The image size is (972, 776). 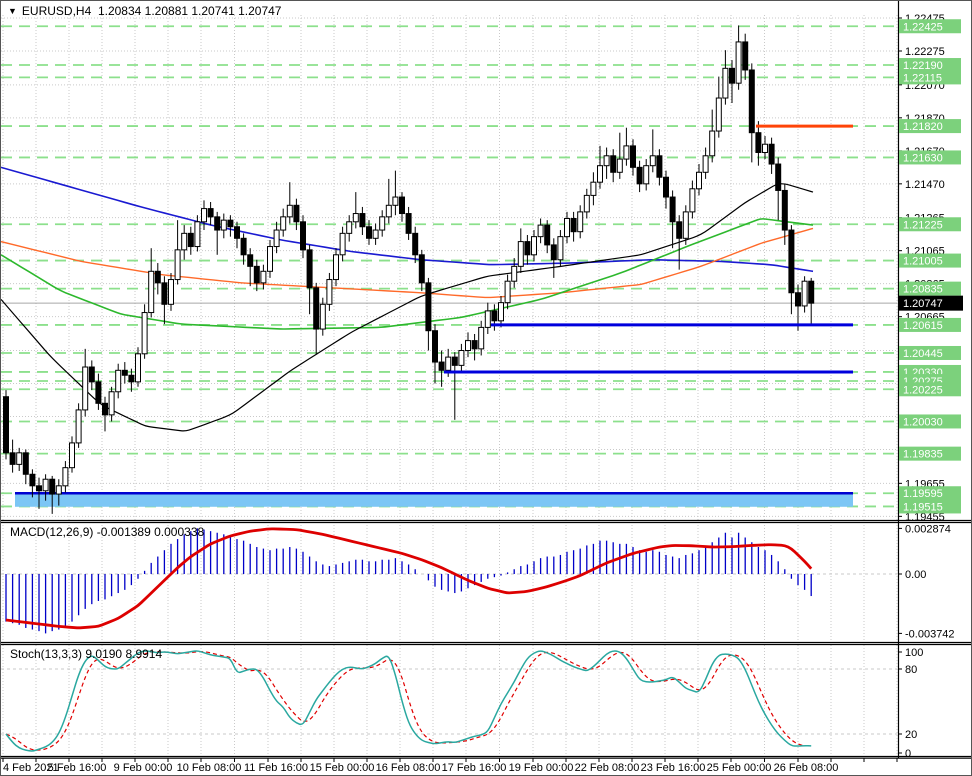 I want to click on stoch-panel, so click(x=449, y=701).